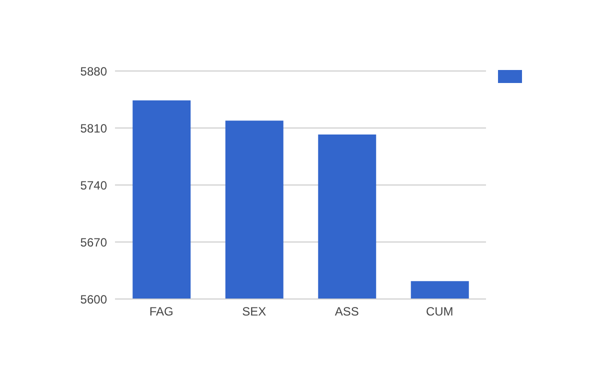 This screenshot has width=600, height=371. Describe the element at coordinates (94, 128) in the screenshot. I see `y-tick-label: 5810` at that location.